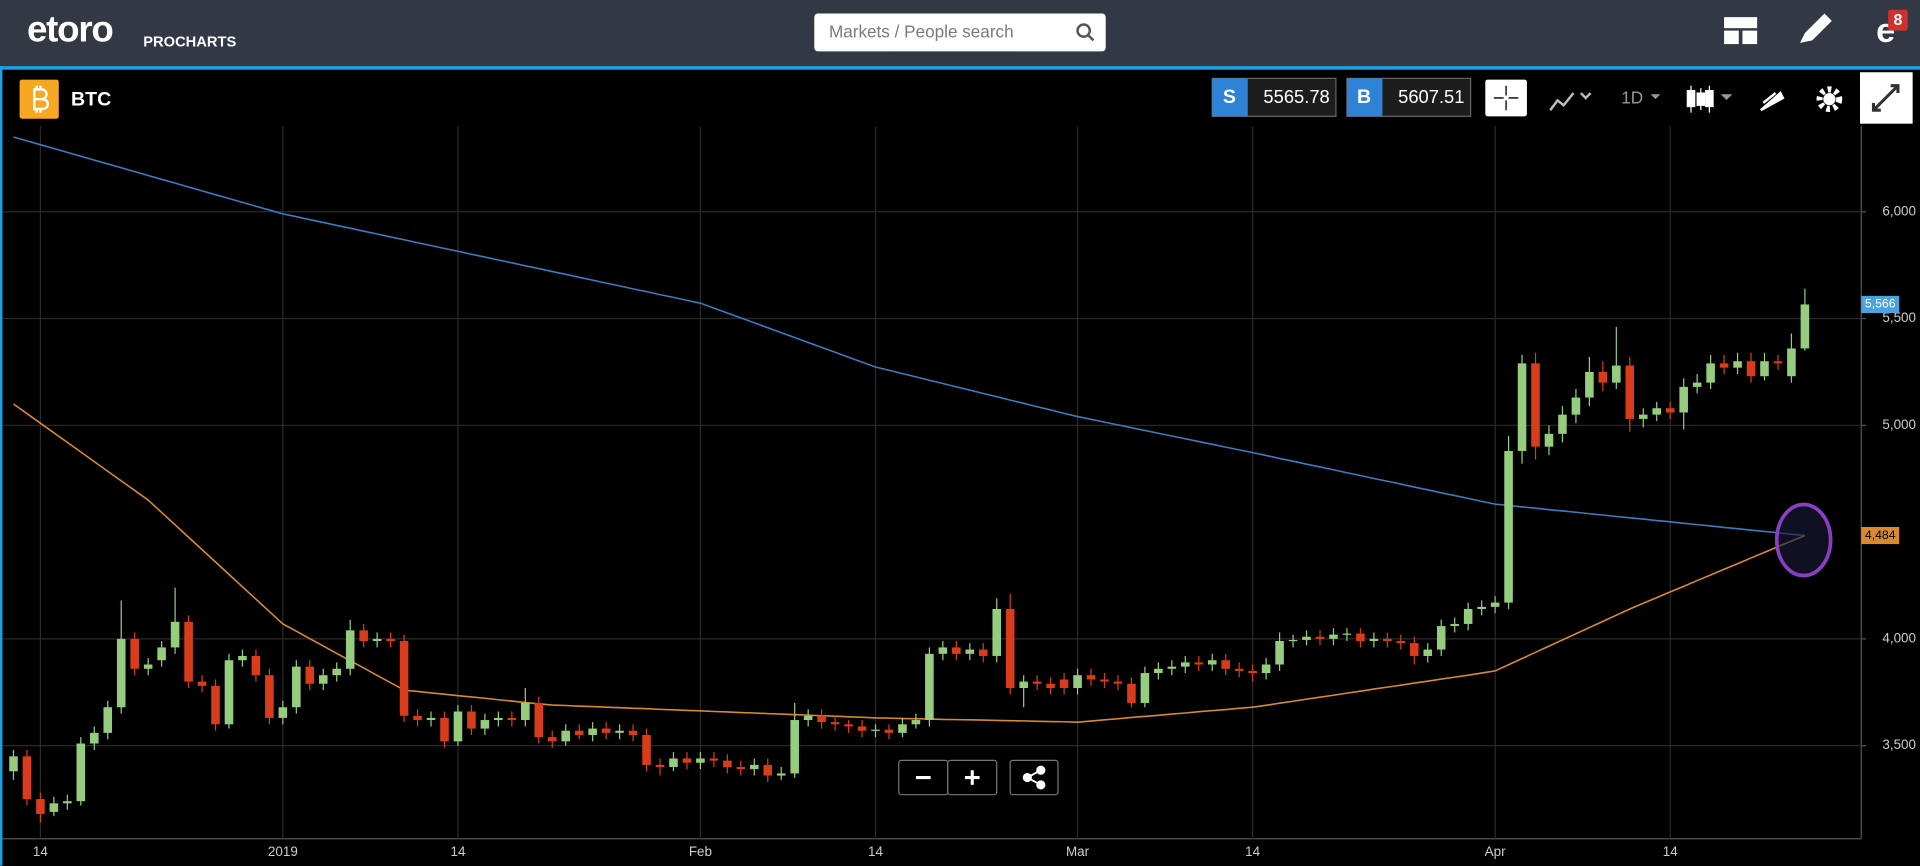 The height and width of the screenshot is (866, 1920). What do you see at coordinates (70, 29) in the screenshot?
I see `logo: etoro` at bounding box center [70, 29].